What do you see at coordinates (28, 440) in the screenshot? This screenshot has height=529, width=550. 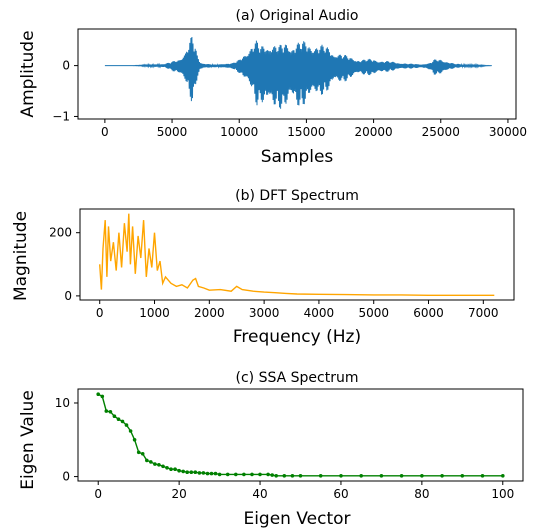 I see `y-axis-label: Eigen Value` at bounding box center [28, 440].